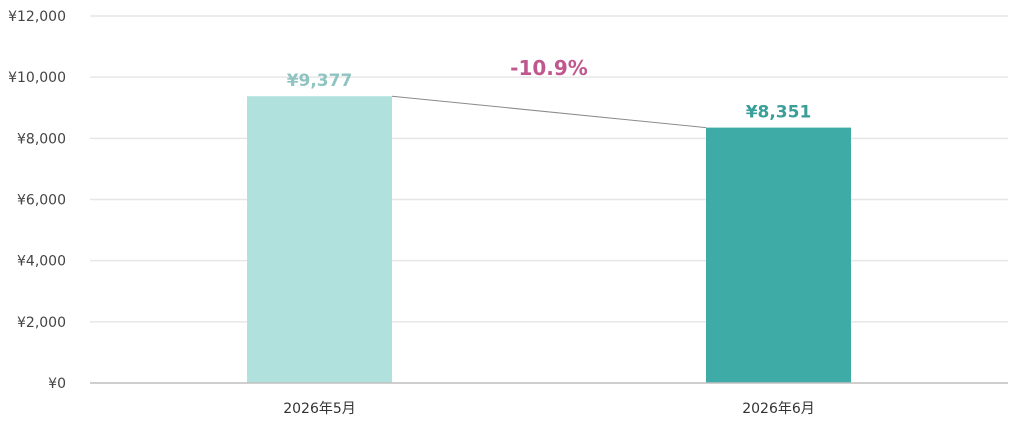  I want to click on y-tick-label: ¥2,000, so click(41, 323).